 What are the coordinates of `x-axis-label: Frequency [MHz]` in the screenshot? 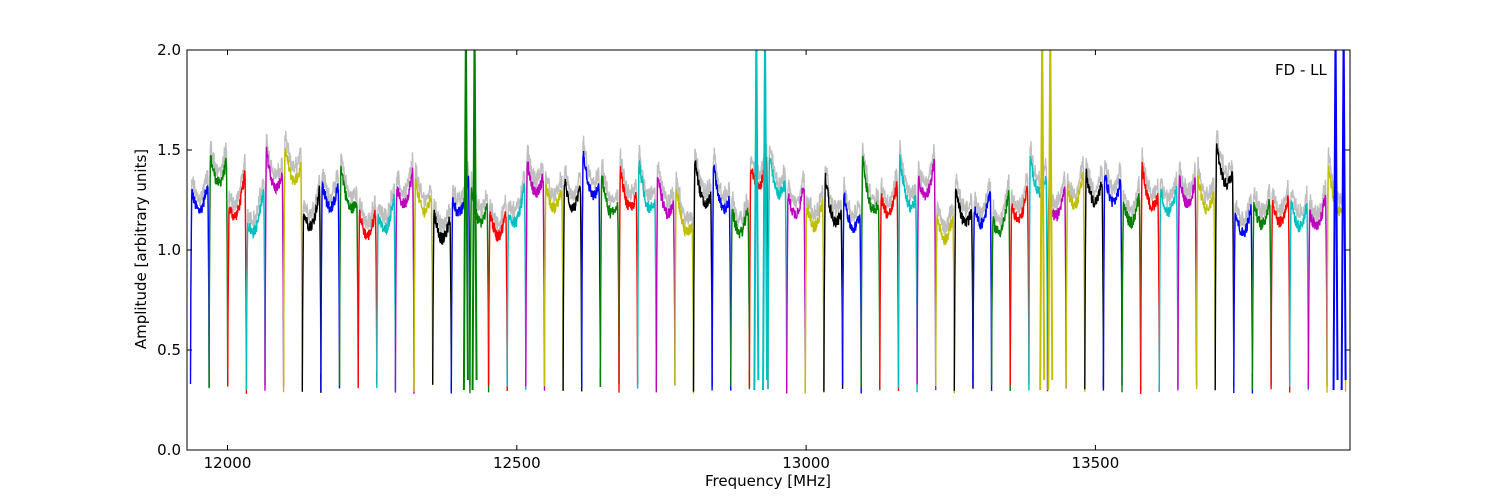 It's located at (768, 481).